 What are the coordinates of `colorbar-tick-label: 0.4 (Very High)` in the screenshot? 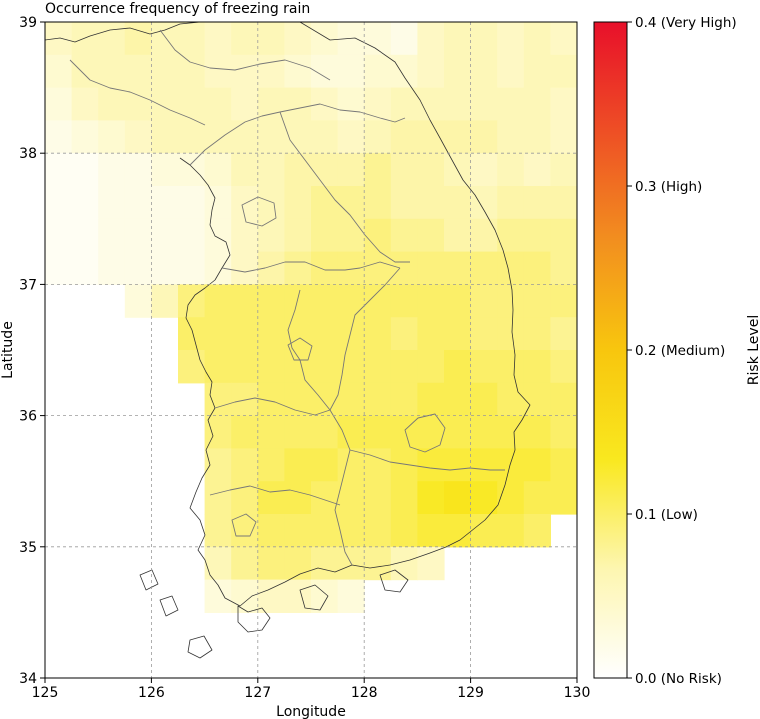 It's located at (686, 23).